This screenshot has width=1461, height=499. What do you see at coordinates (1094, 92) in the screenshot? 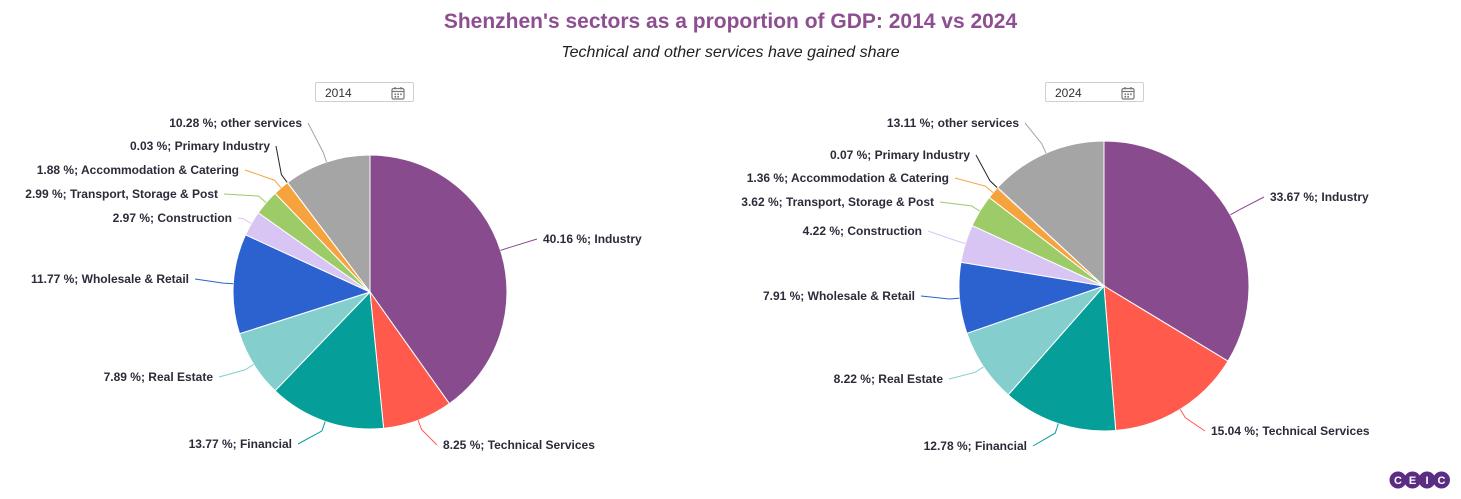
I see `year-picker-2024: 2024` at bounding box center [1094, 92].